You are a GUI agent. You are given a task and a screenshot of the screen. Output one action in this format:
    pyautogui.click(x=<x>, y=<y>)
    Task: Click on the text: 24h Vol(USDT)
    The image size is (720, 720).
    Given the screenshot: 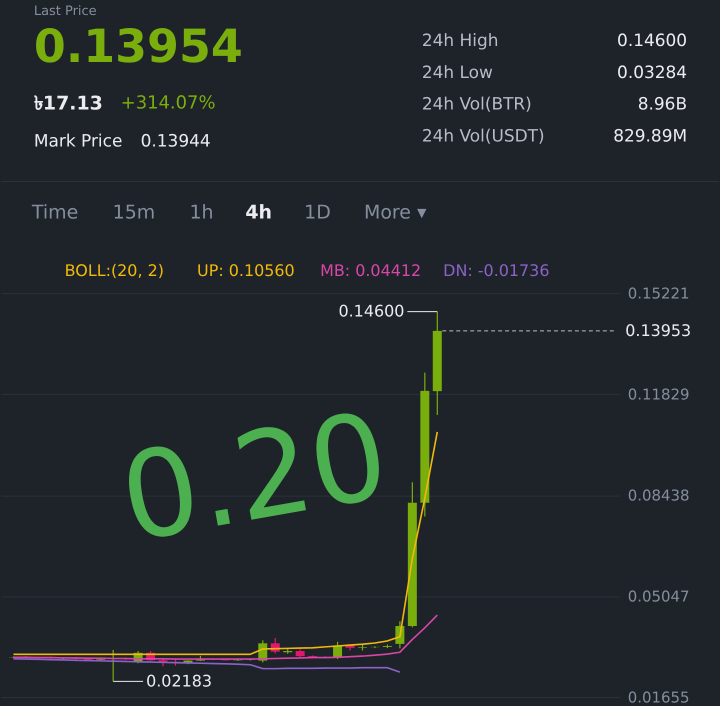 What is the action you would take?
    pyautogui.click(x=483, y=136)
    